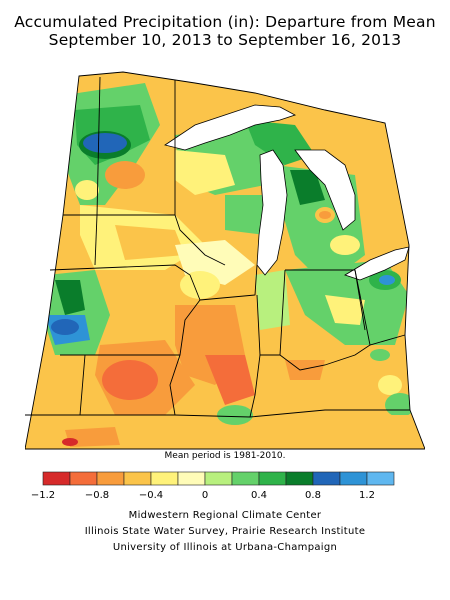 The width and height of the screenshot is (450, 600). What do you see at coordinates (205, 495) in the screenshot?
I see `legend-label: 0` at bounding box center [205, 495].